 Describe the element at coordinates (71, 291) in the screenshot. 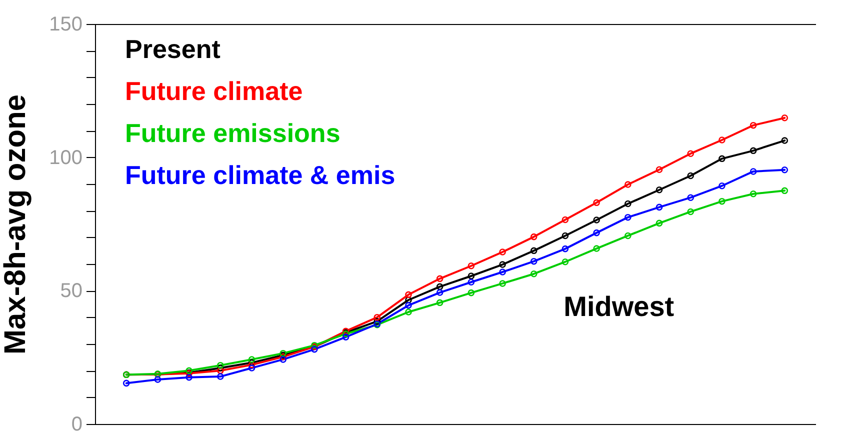

I see `y-tick-label: 50` at that location.